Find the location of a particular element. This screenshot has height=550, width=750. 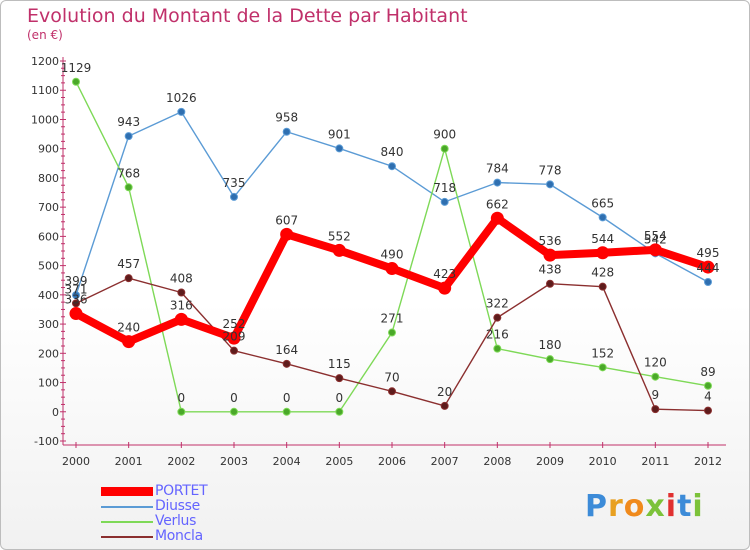

data-label-moncla: 4 is located at coordinates (708, 397).